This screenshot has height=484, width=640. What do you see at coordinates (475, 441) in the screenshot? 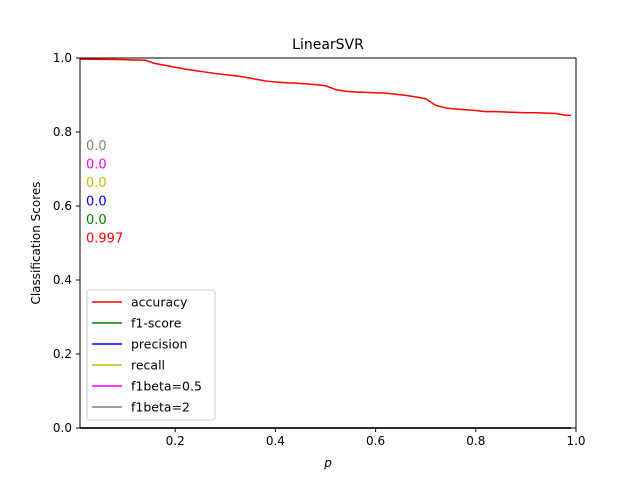
I see `x-tick-label: 0.8` at bounding box center [475, 441].